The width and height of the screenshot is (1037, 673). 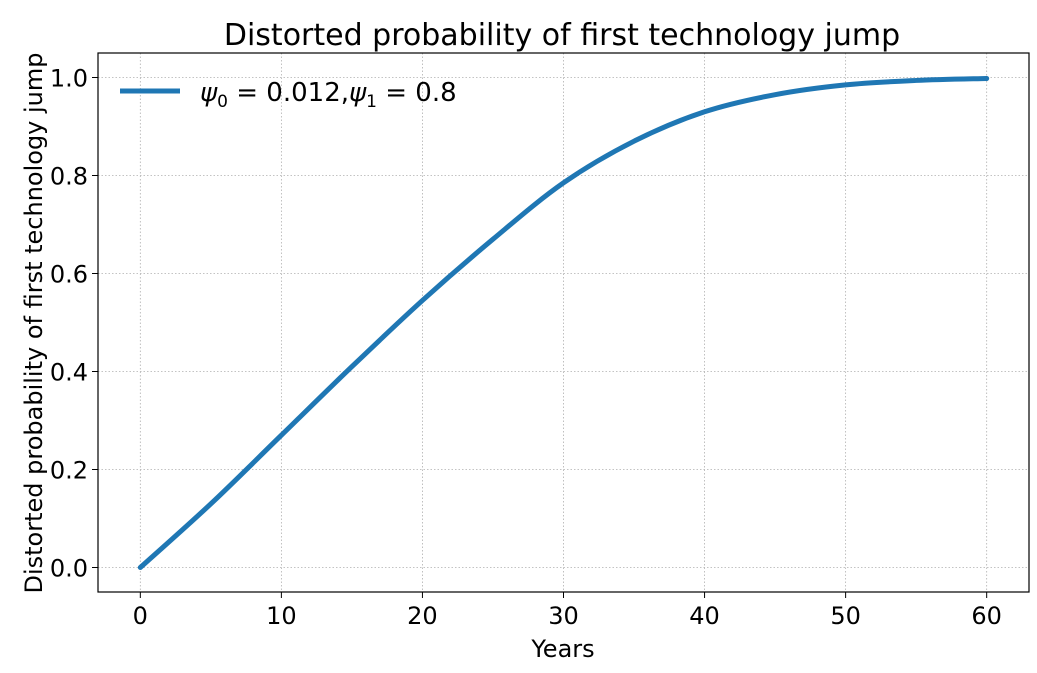 I want to click on x-axis: 0 10 20 30 40 50 60, so click(x=567, y=611).